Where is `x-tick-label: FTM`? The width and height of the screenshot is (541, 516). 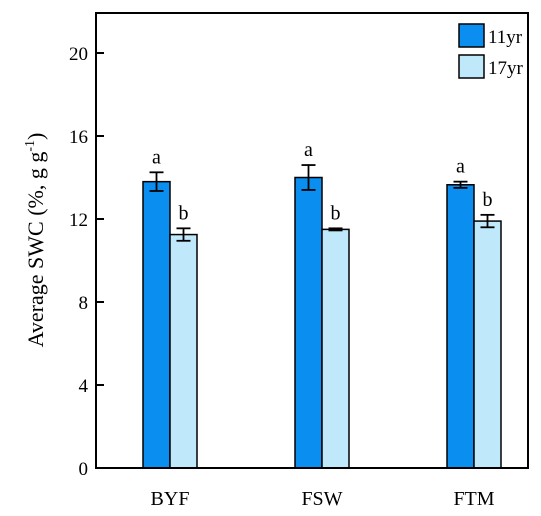
x-tick-label: FTM is located at coordinates (473, 499).